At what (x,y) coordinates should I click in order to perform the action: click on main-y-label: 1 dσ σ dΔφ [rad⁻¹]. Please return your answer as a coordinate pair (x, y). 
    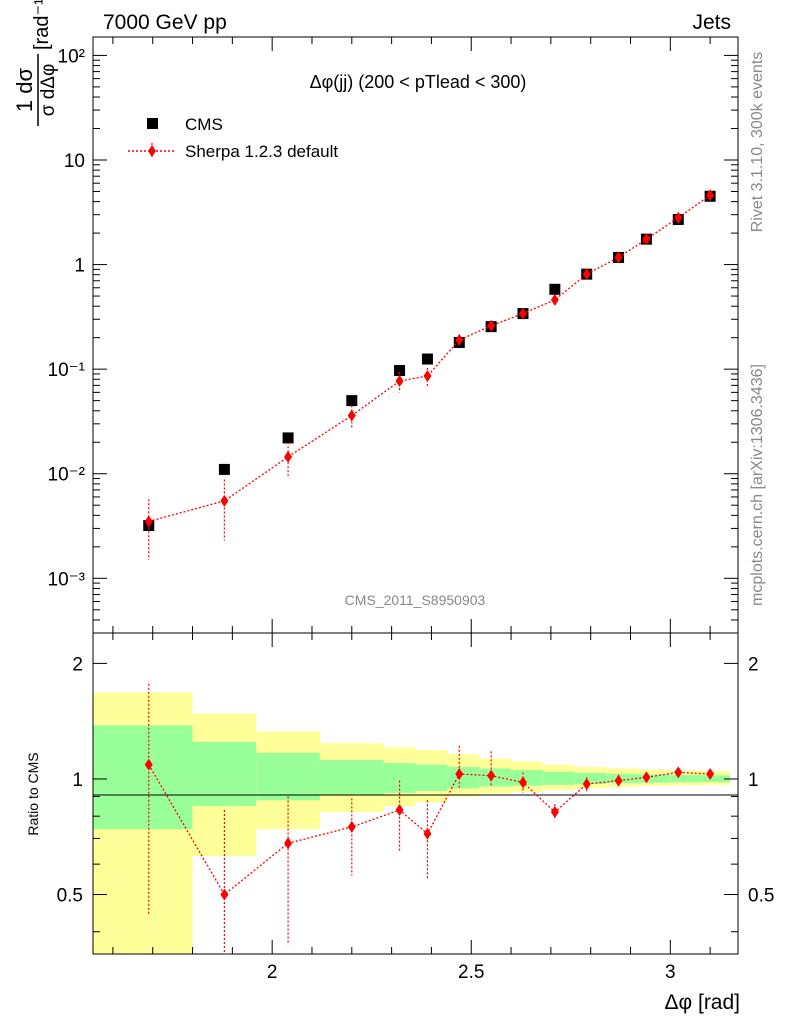
    Looking at the image, I should click on (35, 63).